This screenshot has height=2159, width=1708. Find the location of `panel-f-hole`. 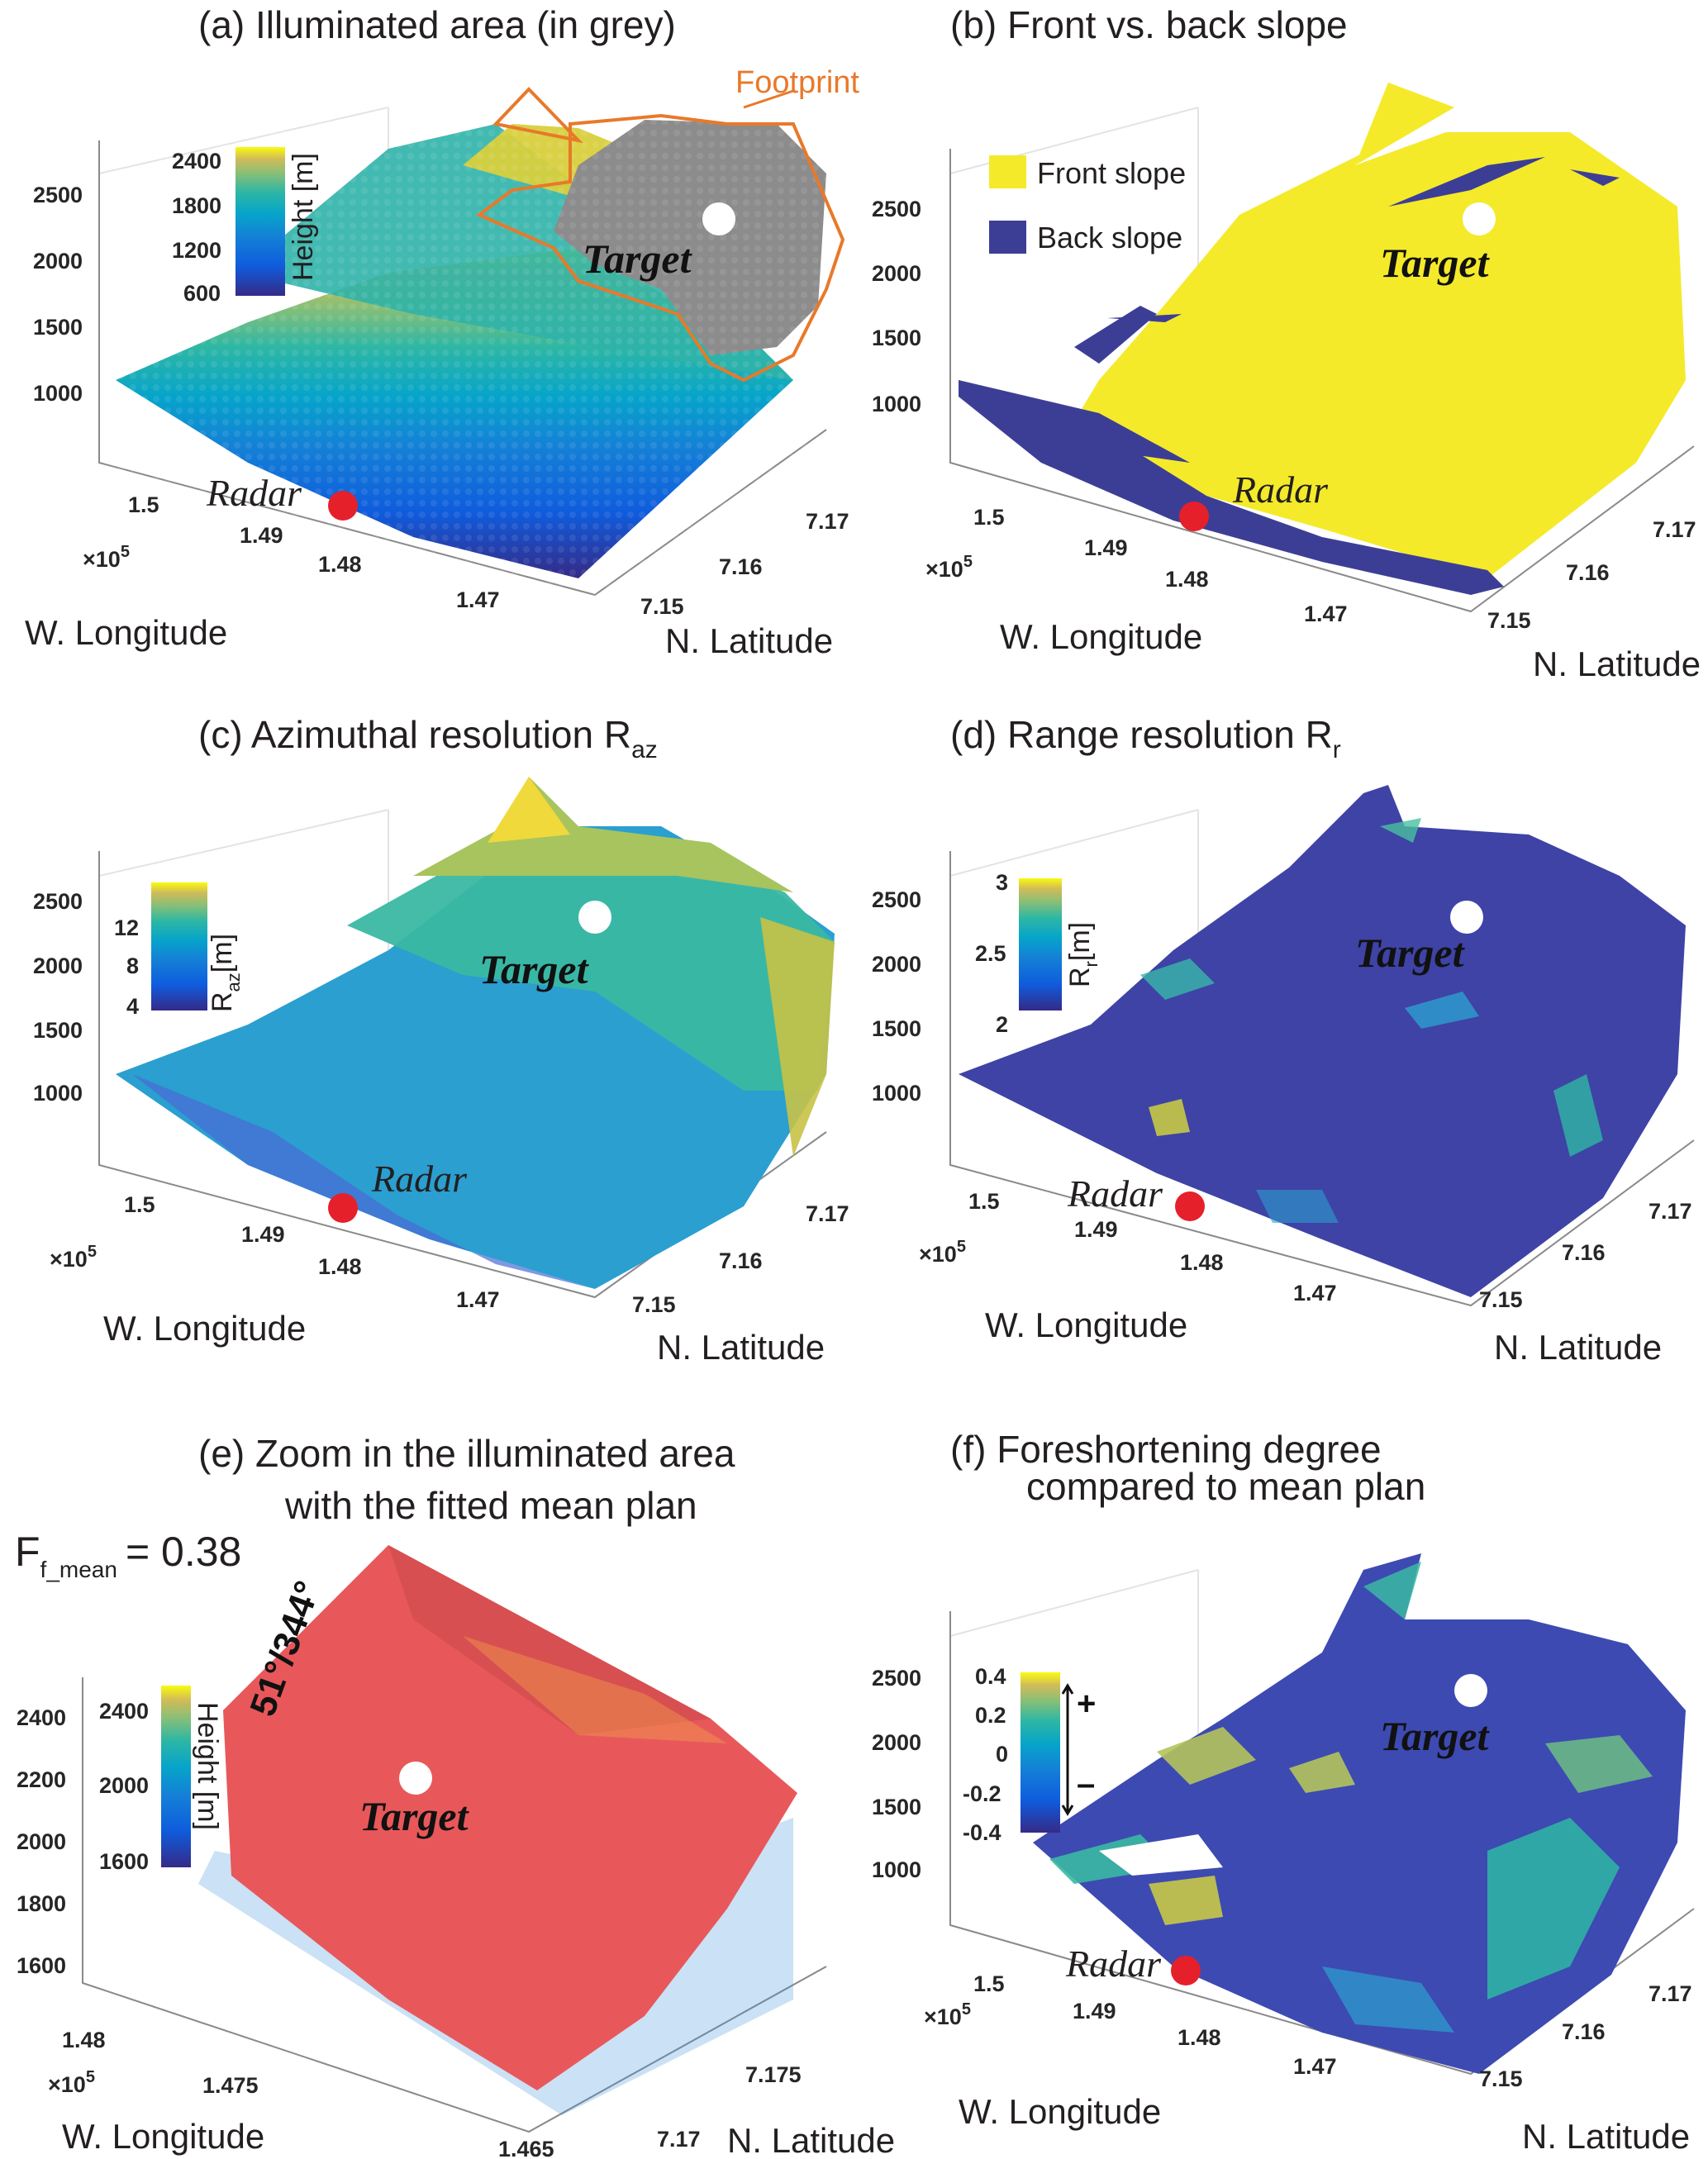

panel-f-hole is located at coordinates (1161, 1855).